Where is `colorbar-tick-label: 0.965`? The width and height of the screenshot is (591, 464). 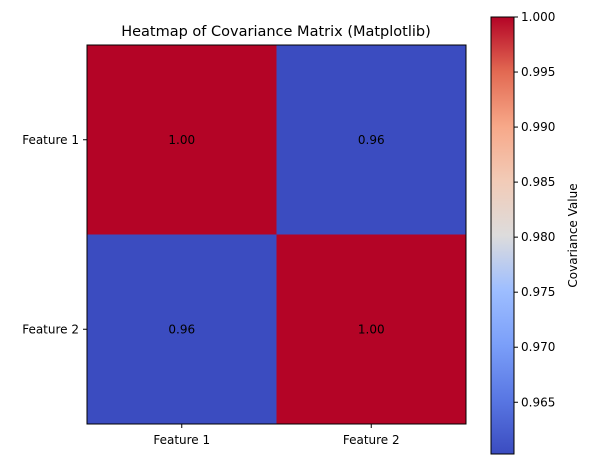
colorbar-tick-label: 0.965 is located at coordinates (538, 402).